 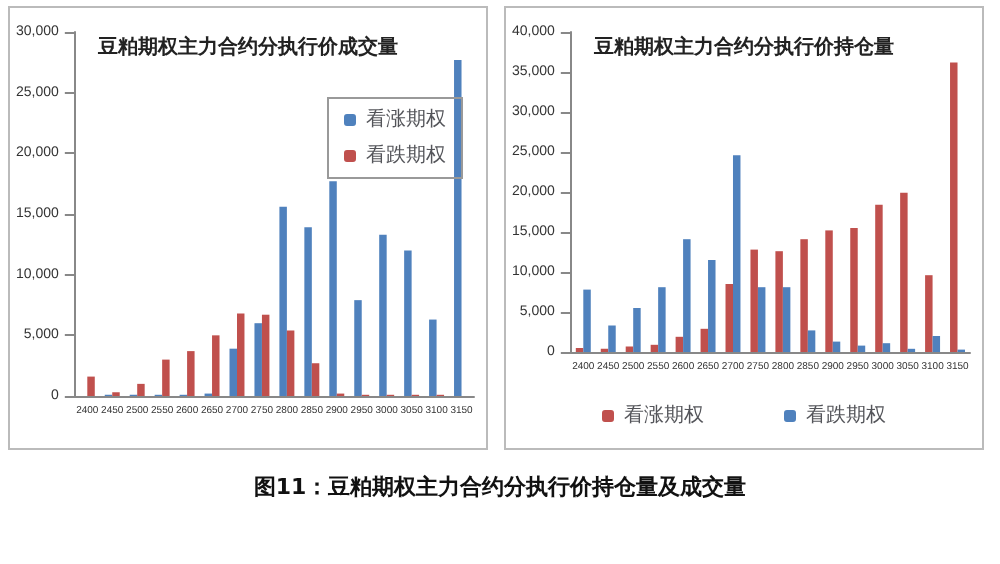 What do you see at coordinates (500, 487) in the screenshot?
I see `caption: 图11：豆粕期权主力合约分执行价持仓量及成交量` at bounding box center [500, 487].